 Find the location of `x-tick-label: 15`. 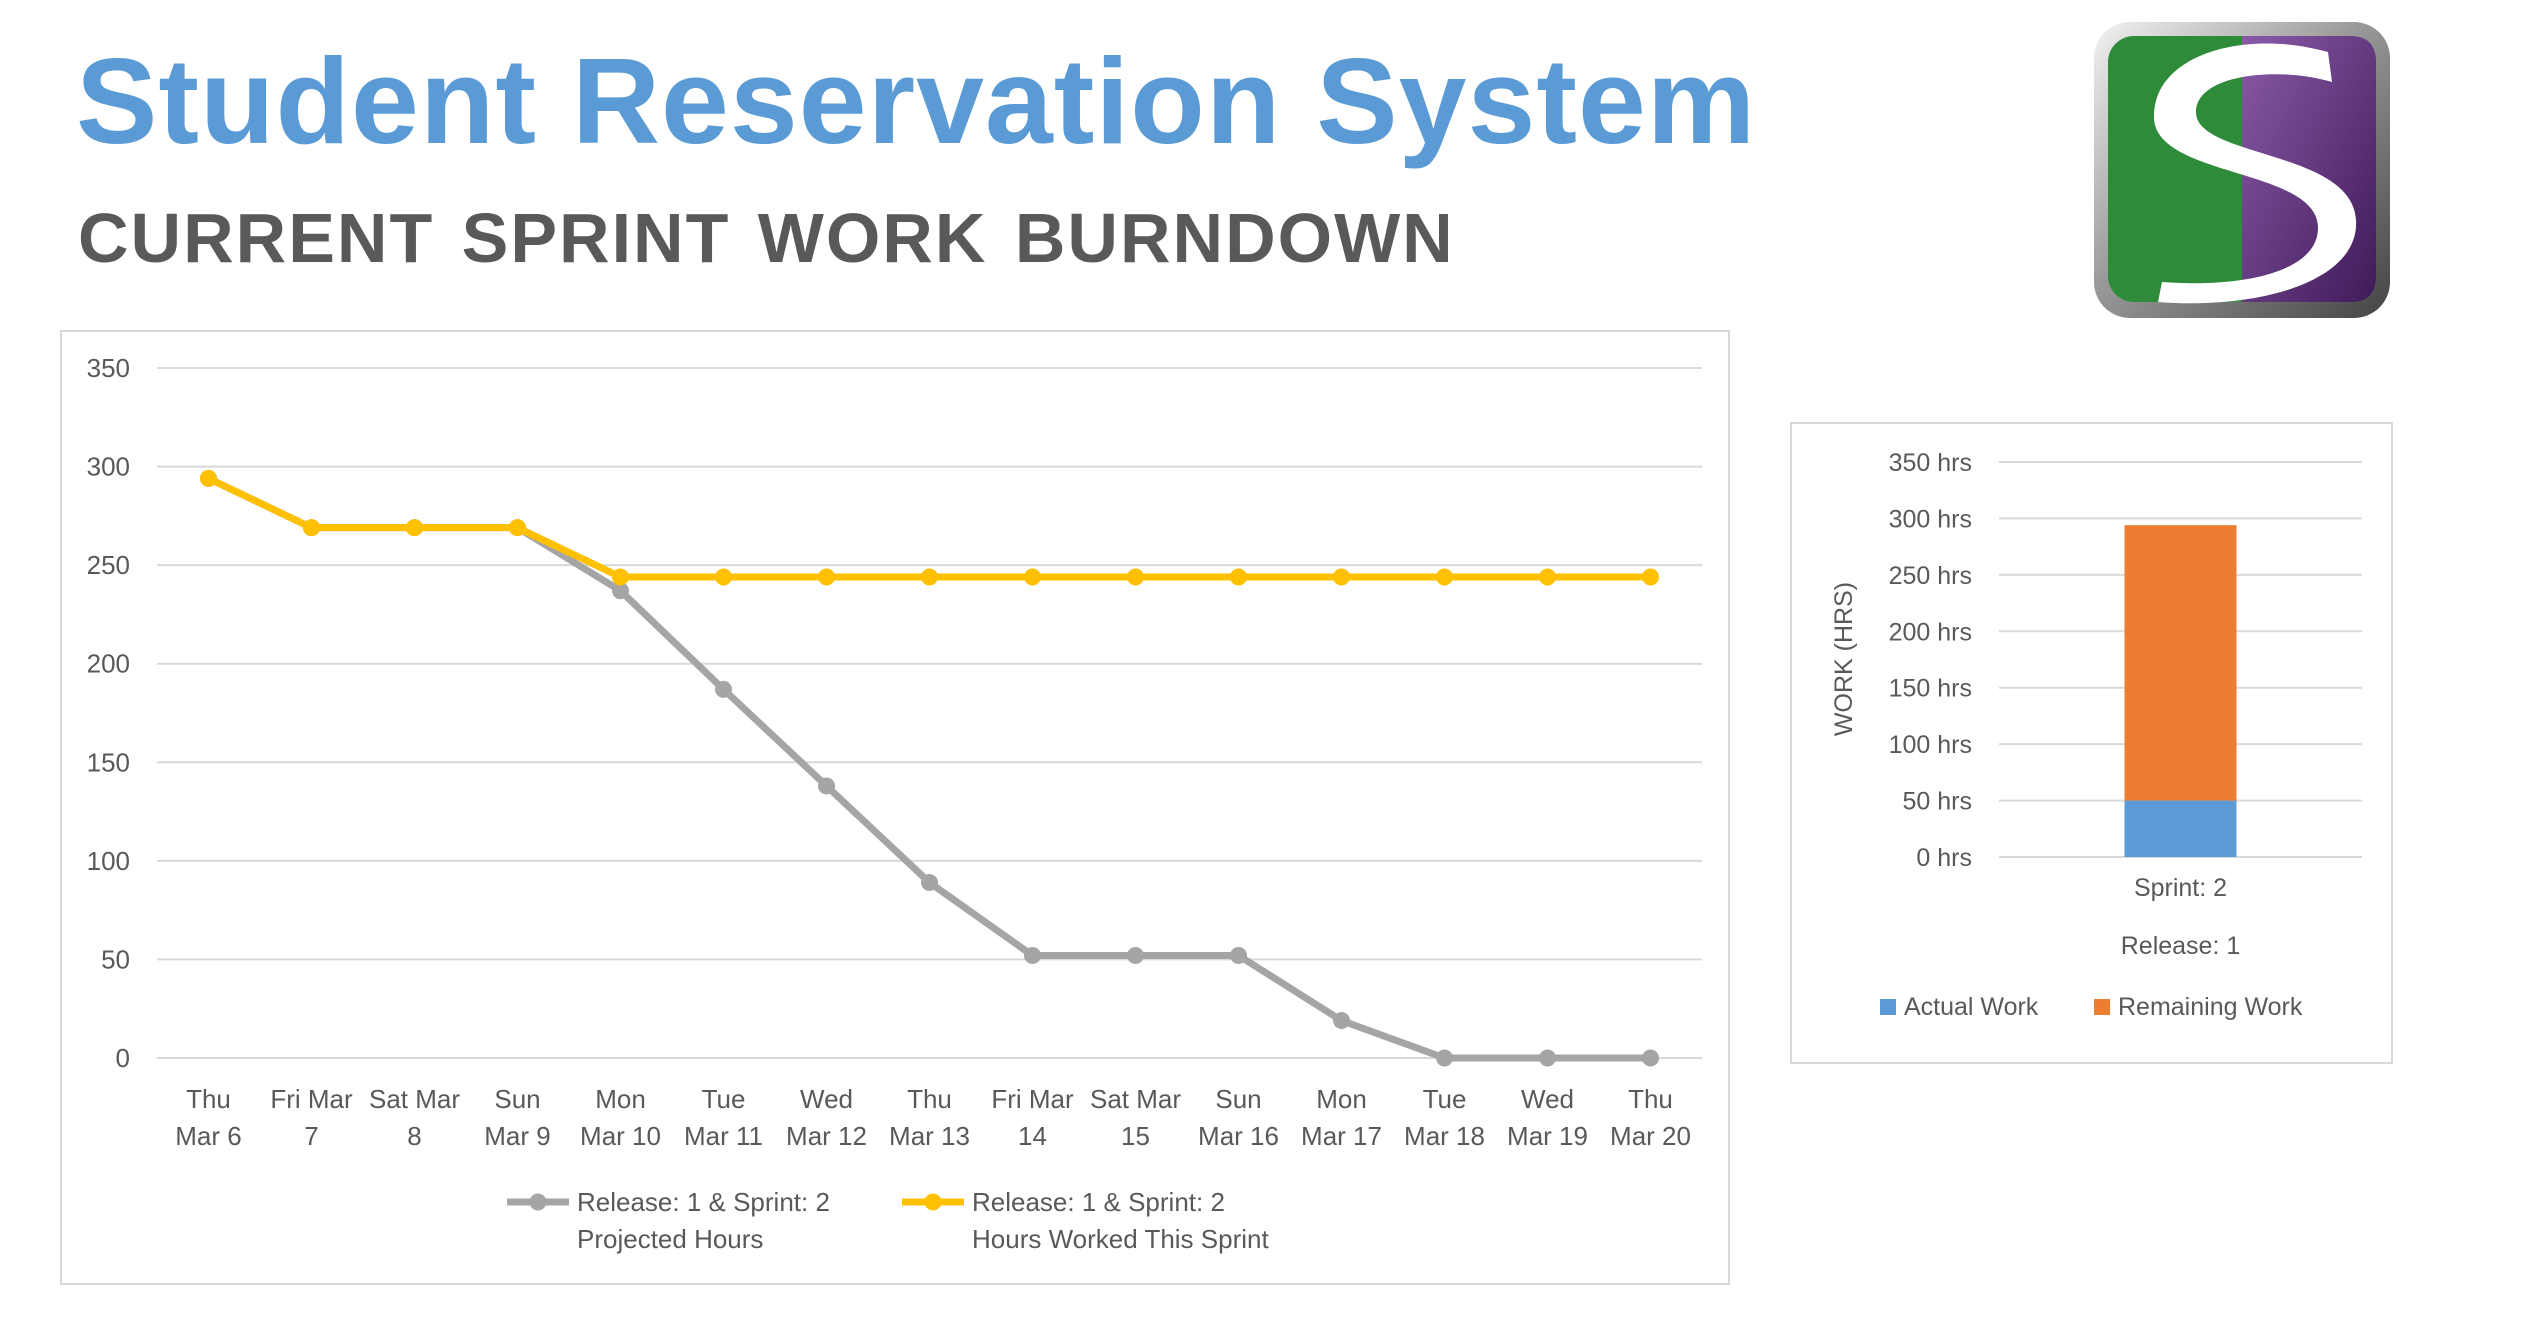

x-tick-label: 15 is located at coordinates (1135, 1136).